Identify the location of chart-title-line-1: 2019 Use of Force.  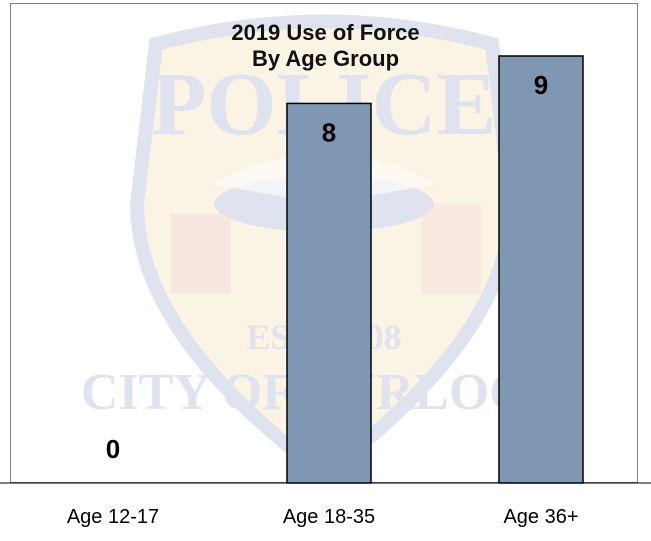
(325, 32).